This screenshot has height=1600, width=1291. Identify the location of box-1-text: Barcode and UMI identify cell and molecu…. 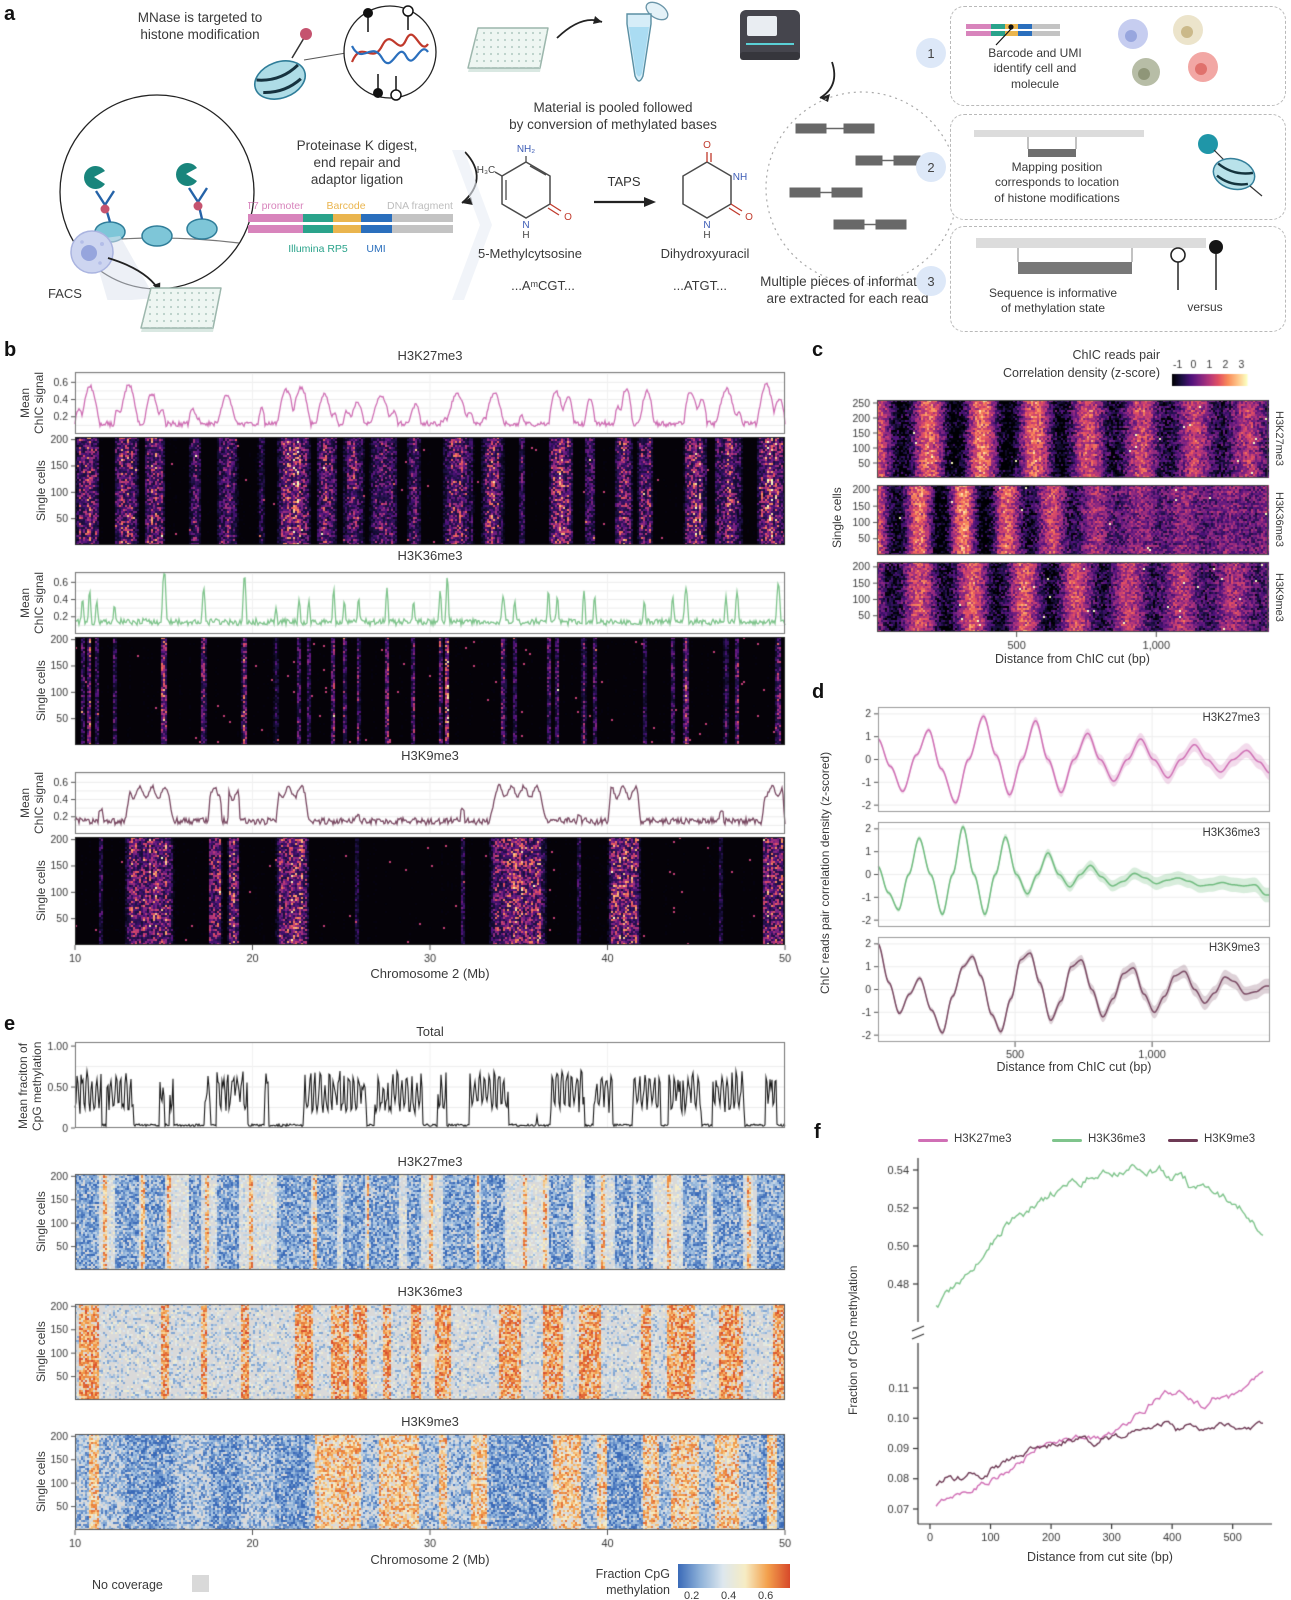
(1035, 68).